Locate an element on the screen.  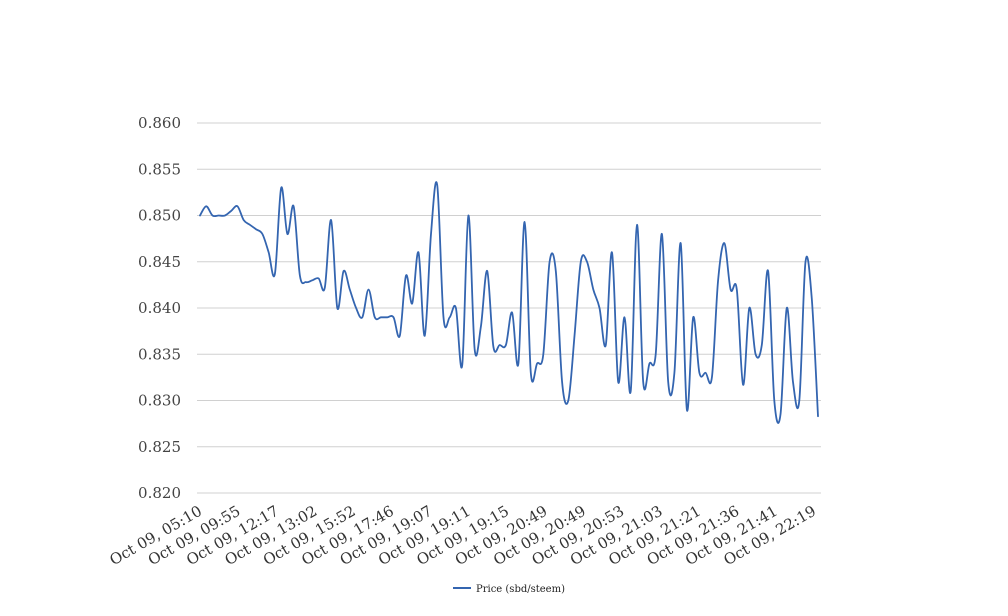
y-tick-label: 0.840 is located at coordinates (159, 308).